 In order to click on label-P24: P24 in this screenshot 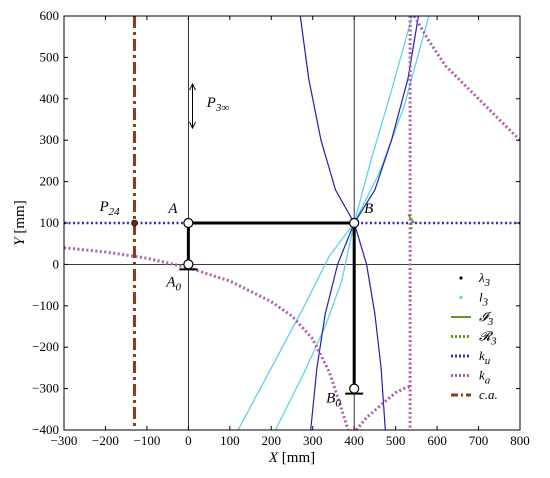, I will do `click(109, 208)`.